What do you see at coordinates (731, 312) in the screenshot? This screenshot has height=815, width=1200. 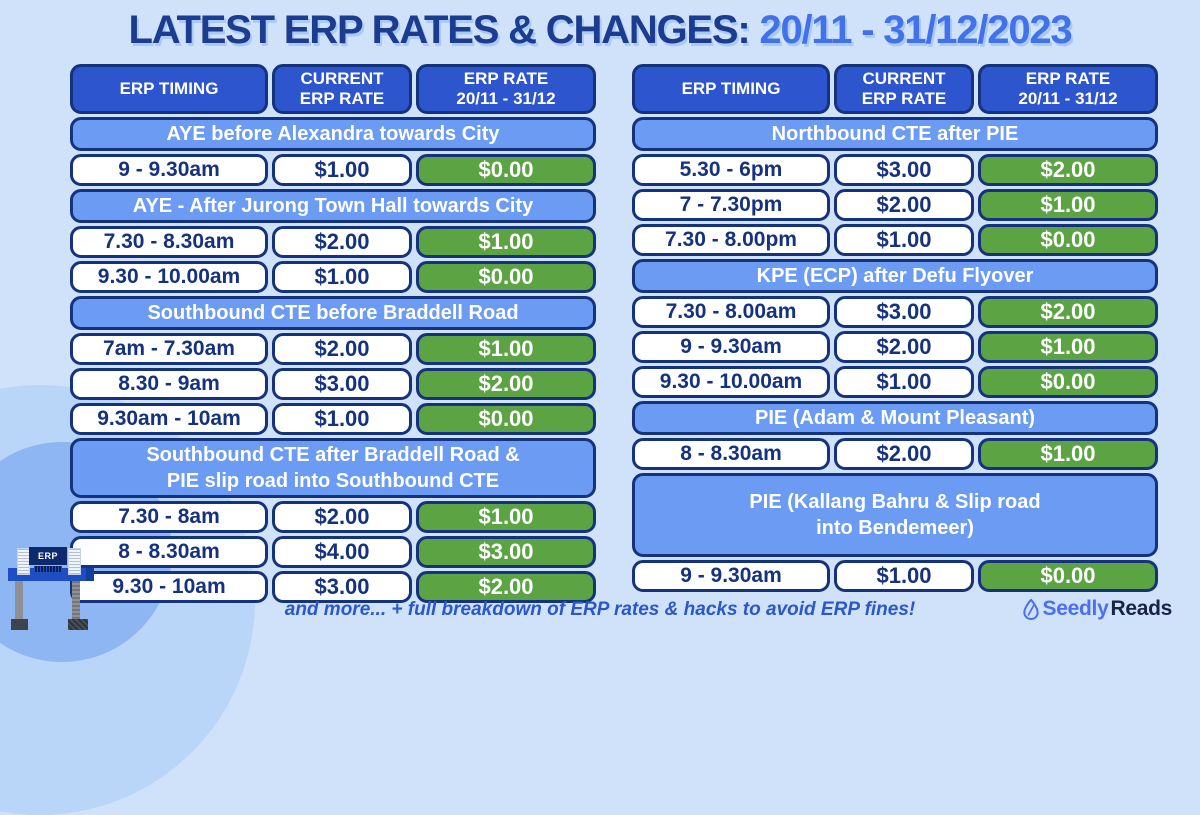 I see `timing-cell: 7.30 - 8.00am` at bounding box center [731, 312].